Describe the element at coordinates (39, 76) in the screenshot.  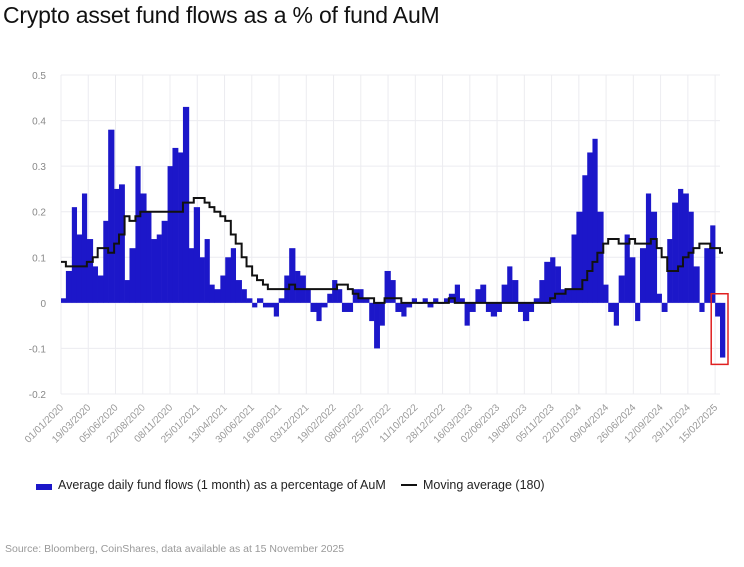
I see `y-tick-label: 0.5` at that location.